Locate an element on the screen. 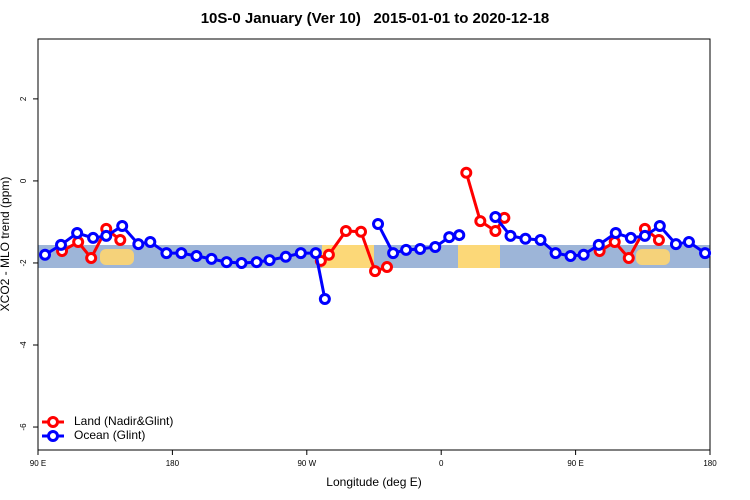 The width and height of the screenshot is (750, 500). y-tick-label: -6 is located at coordinates (23, 427).